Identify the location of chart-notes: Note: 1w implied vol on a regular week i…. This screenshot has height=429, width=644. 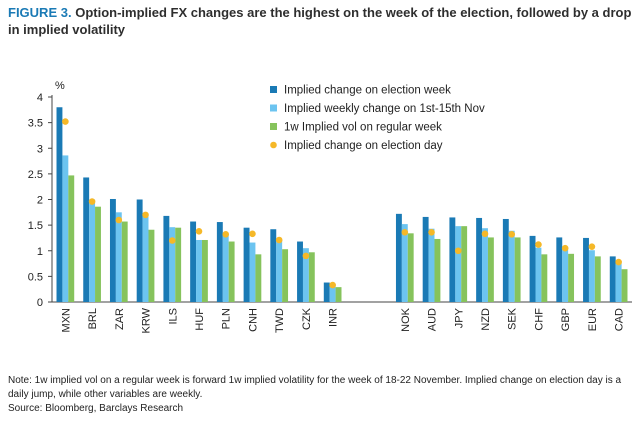
(323, 395).